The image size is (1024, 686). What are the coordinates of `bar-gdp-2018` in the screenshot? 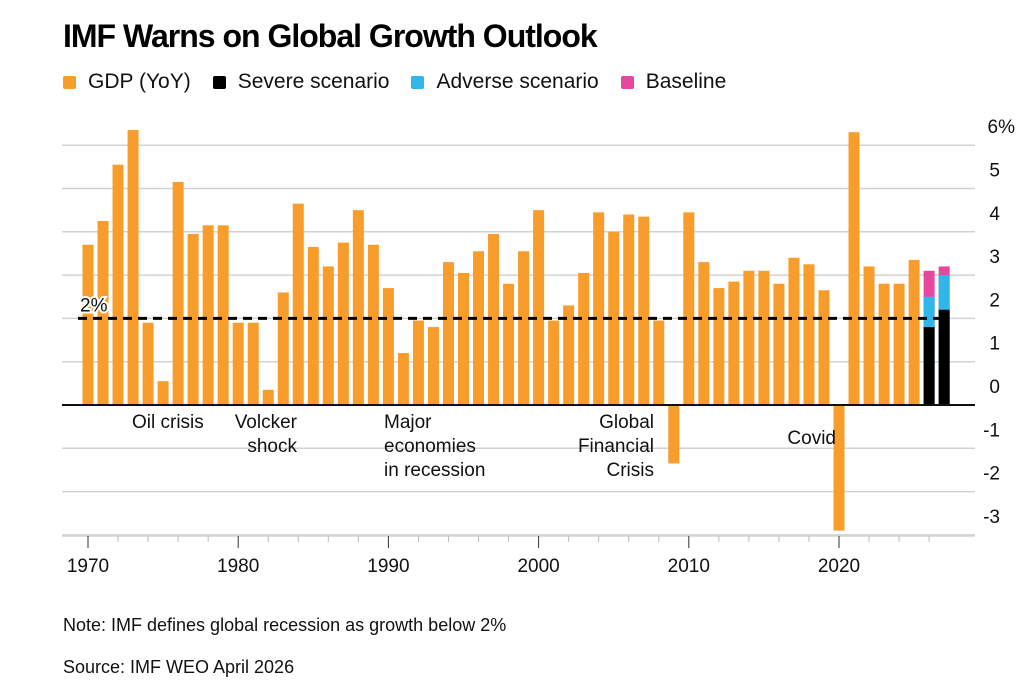 It's located at (809, 334).